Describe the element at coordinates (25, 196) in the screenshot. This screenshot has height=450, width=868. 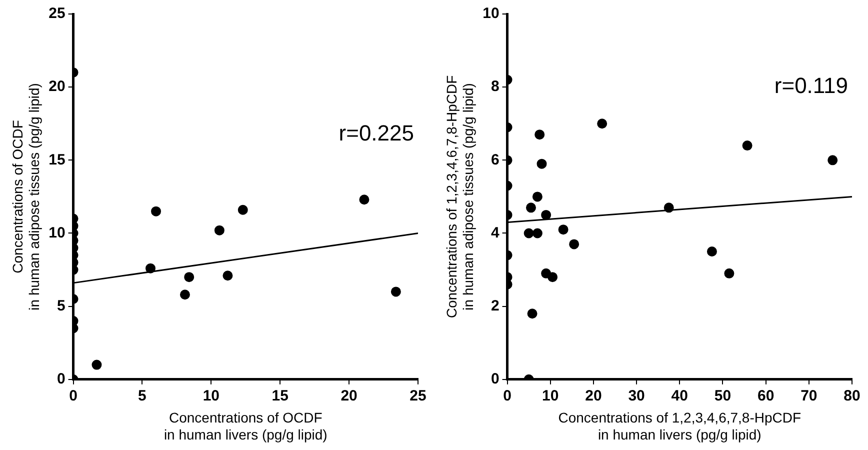
I see `y-axis-title: Concentrations of OCDF in human adipose tissues (pg/g lipid)` at that location.